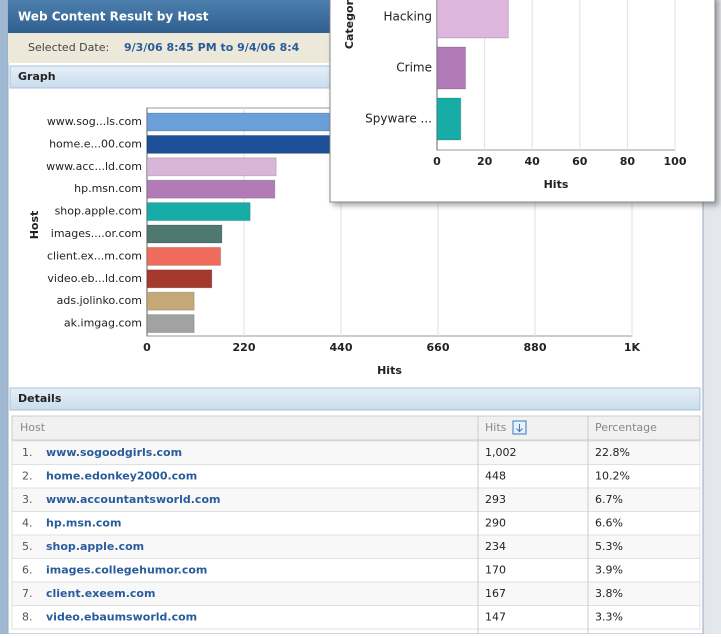 This screenshot has height=638, width=721. I want to click on hits-cell: 167, so click(495, 593).